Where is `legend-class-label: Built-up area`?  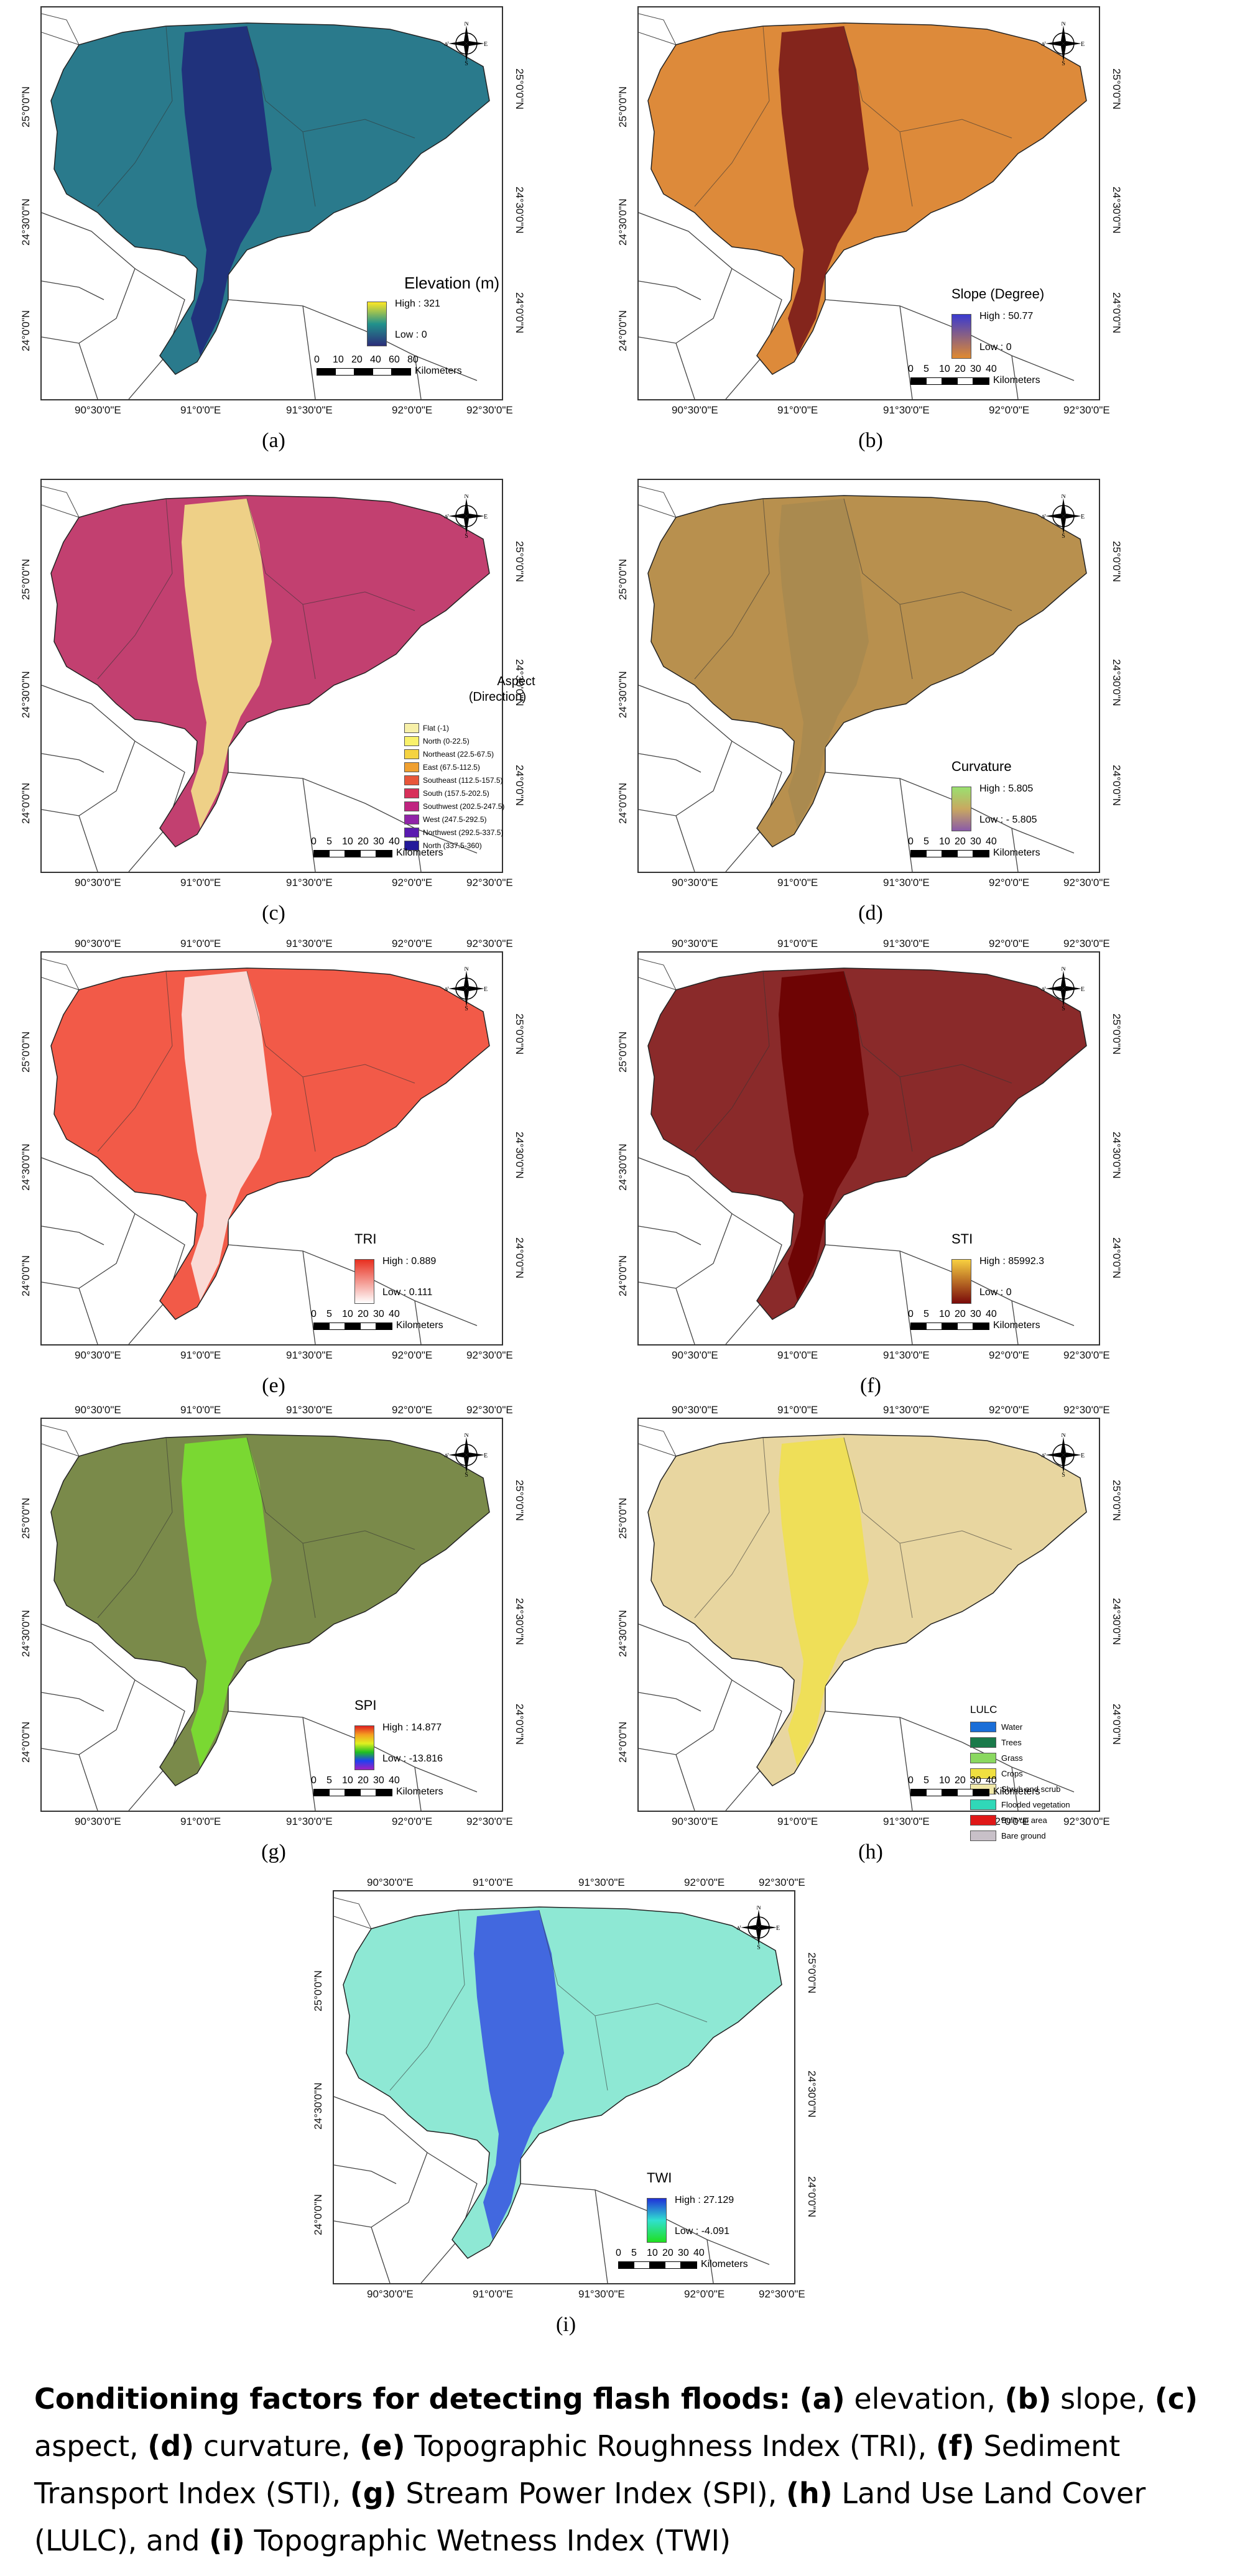 legend-class-label: Built-up area is located at coordinates (1024, 1820).